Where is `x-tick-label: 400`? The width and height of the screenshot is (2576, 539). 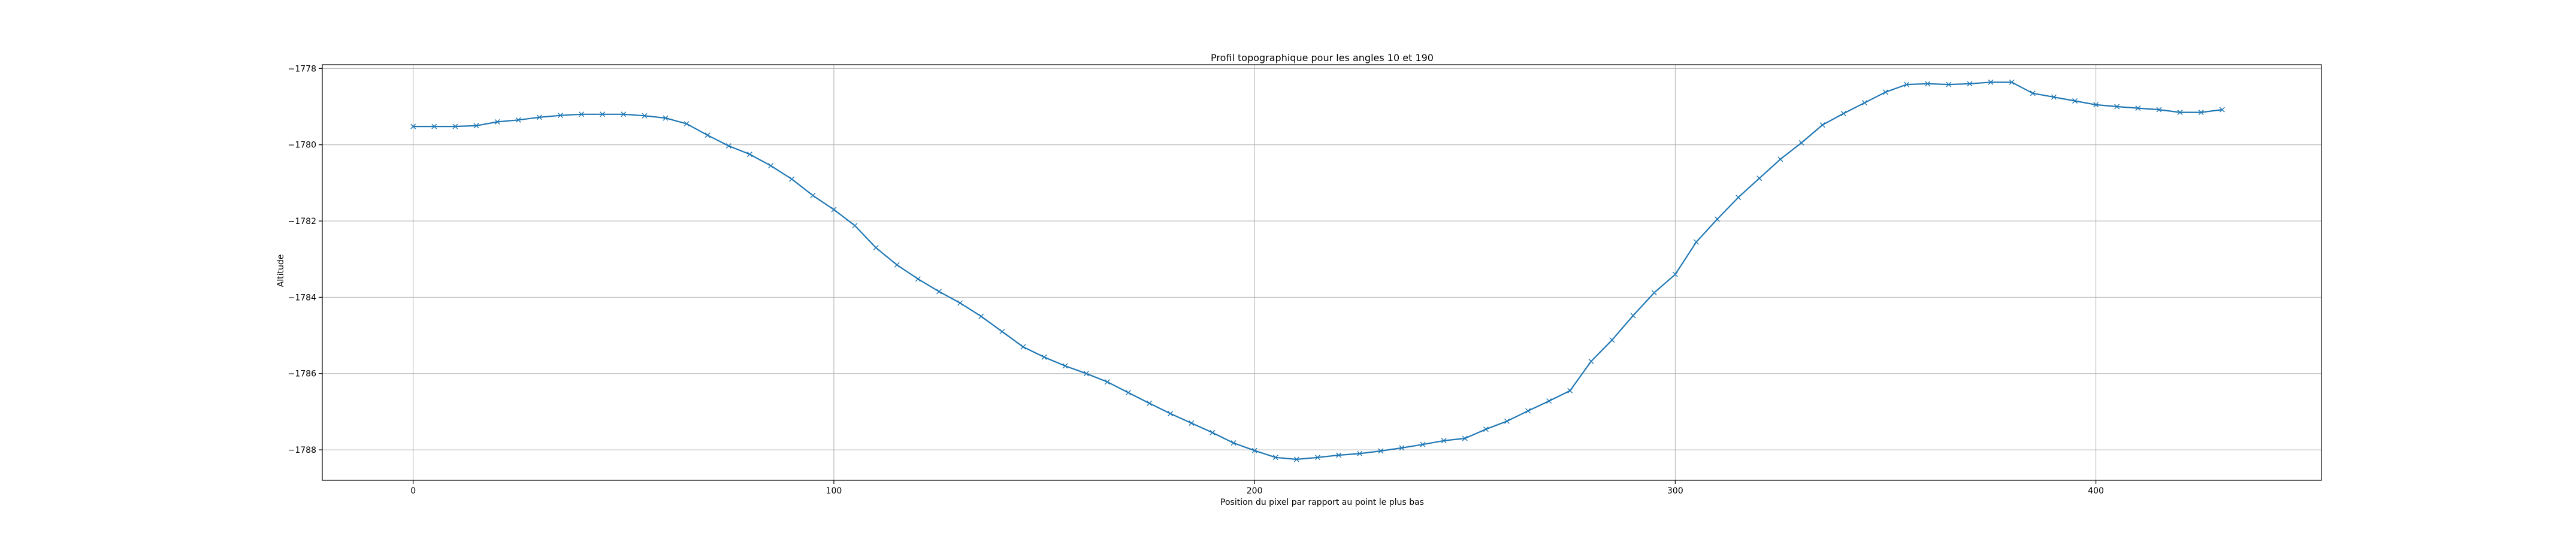 x-tick-label: 400 is located at coordinates (2096, 491).